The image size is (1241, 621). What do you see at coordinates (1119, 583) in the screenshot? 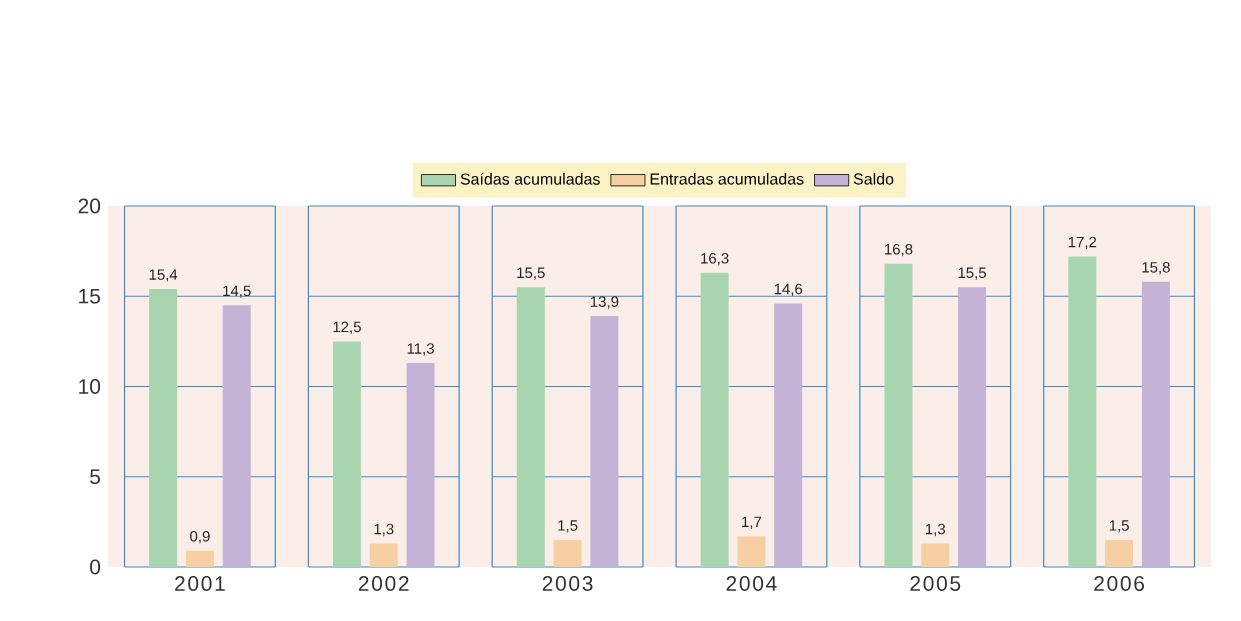
I see `x-tick-label: 2006` at bounding box center [1119, 583].